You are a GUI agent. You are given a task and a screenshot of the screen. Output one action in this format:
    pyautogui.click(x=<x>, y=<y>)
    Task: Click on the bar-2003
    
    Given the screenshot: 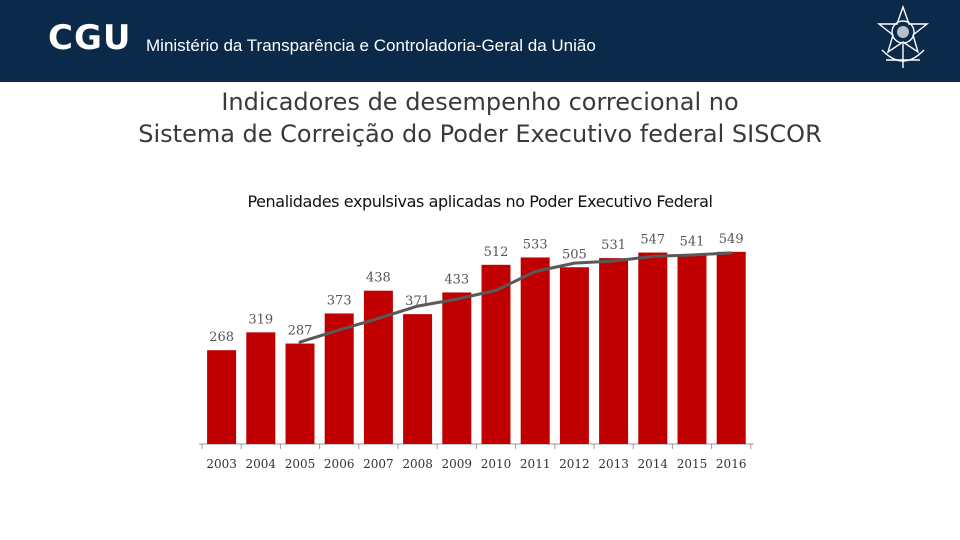 What is the action you would take?
    pyautogui.click(x=222, y=397)
    